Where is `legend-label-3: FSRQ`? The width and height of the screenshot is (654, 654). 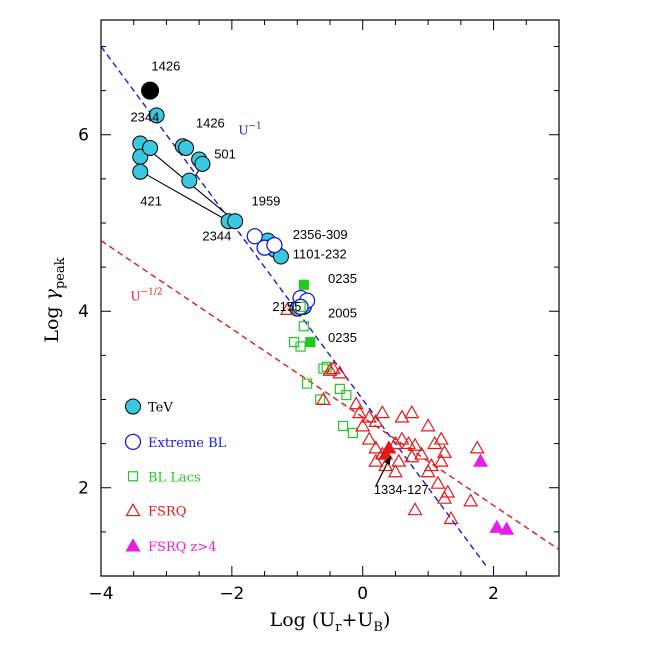
legend-label-3: FSRQ is located at coordinates (167, 512).